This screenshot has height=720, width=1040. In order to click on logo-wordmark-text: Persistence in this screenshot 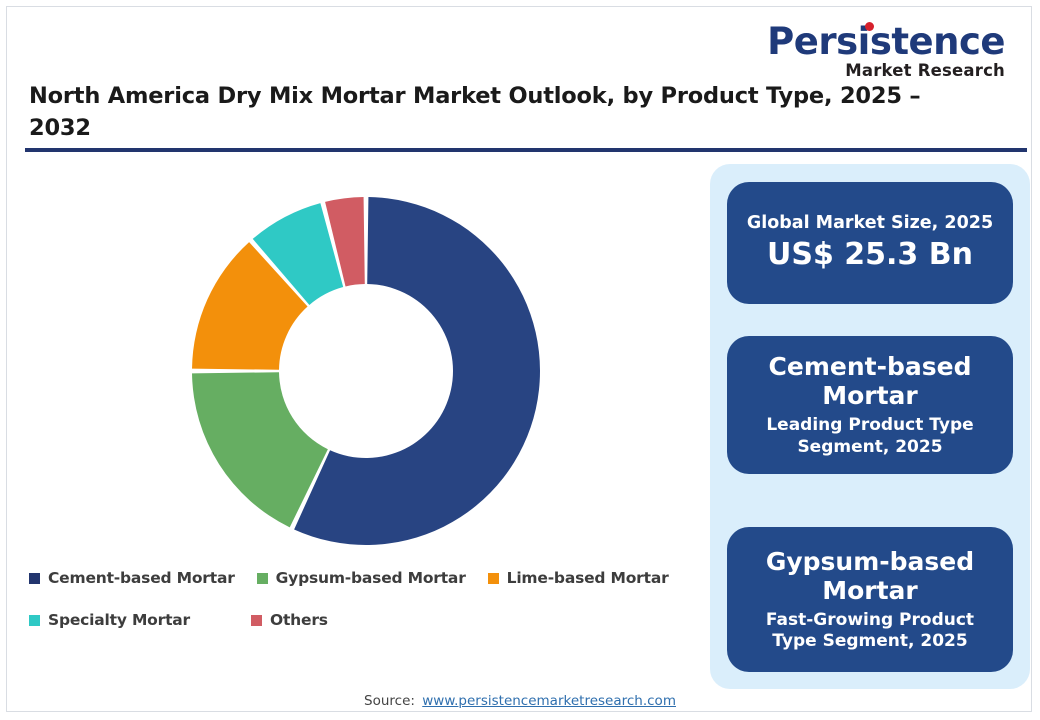, I will do `click(886, 41)`.